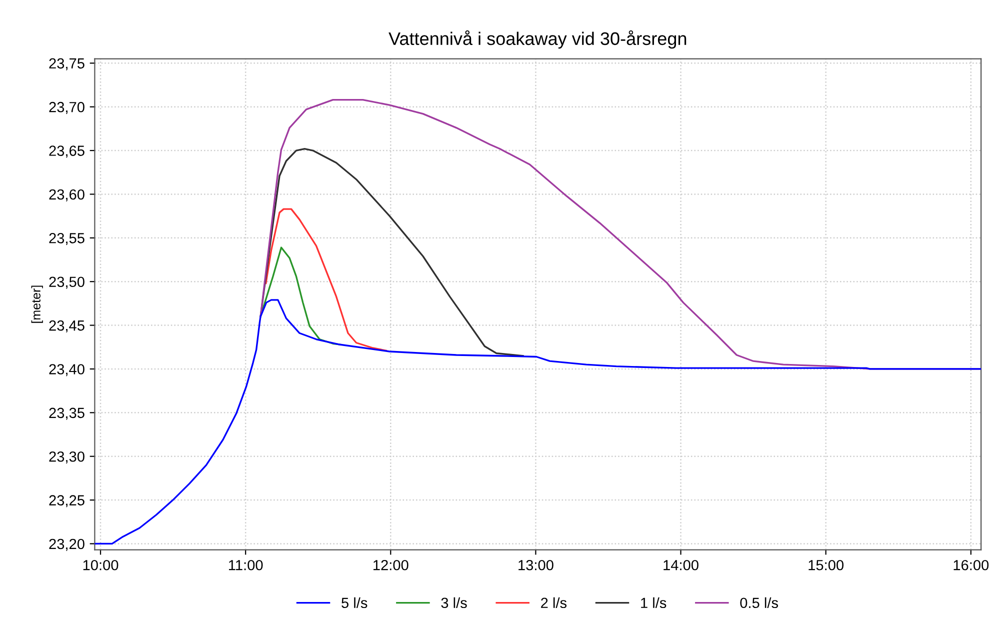 The height and width of the screenshot is (632, 997). What do you see at coordinates (391, 565) in the screenshot?
I see `x-tick-label: 12:00` at bounding box center [391, 565].